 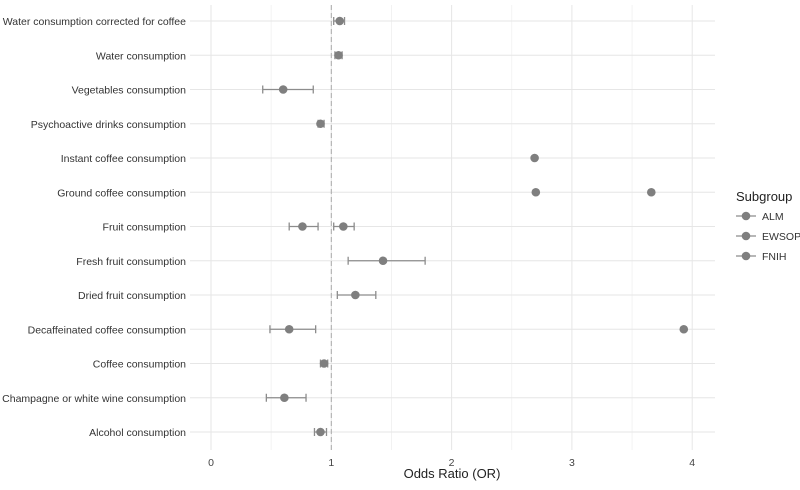 I want to click on x-axis-title: Odds Ratio (OR), so click(x=452, y=473).